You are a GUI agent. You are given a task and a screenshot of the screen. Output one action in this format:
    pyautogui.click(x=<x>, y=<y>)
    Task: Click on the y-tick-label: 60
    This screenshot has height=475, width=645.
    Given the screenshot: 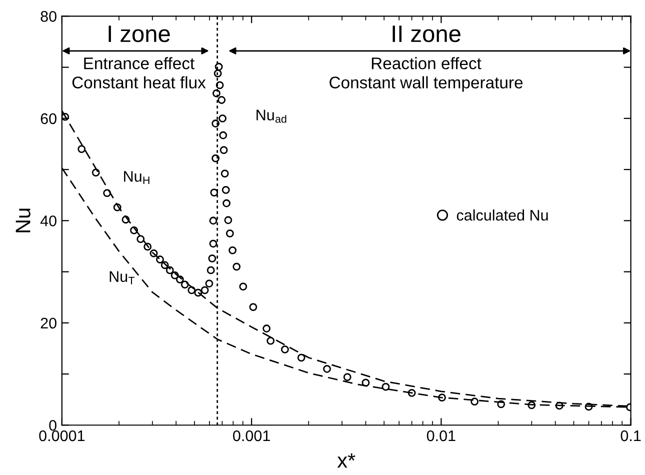 What is the action you would take?
    pyautogui.click(x=48, y=118)
    